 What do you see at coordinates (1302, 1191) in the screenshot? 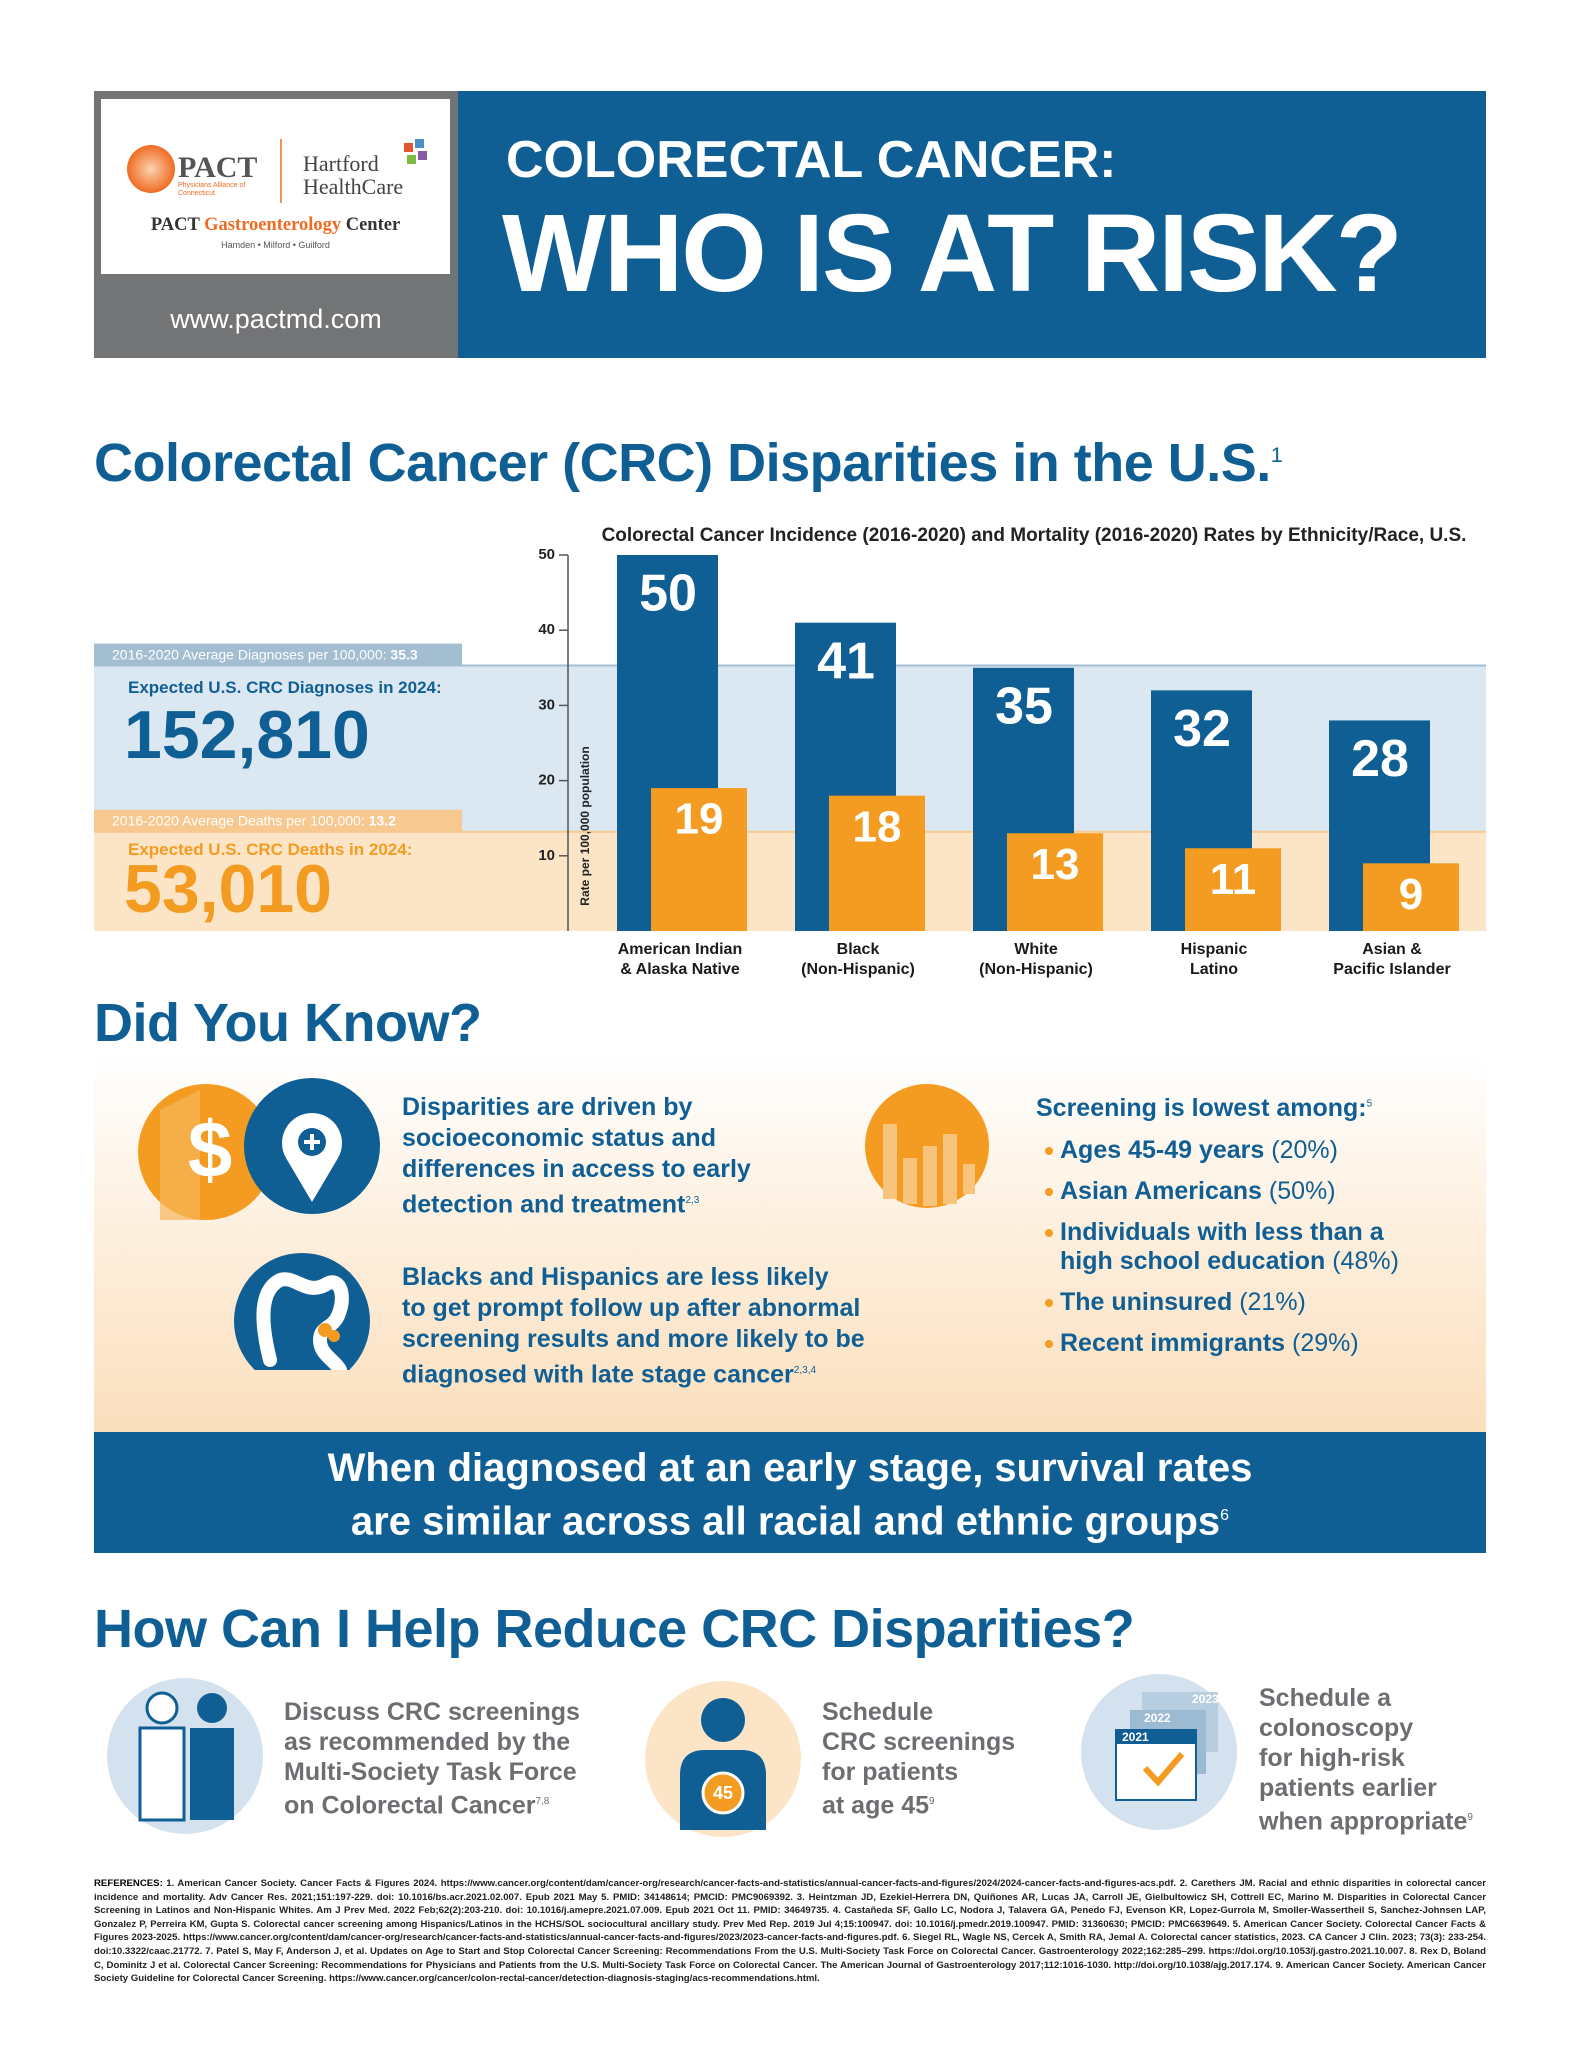
I see `screening-share: (50%)` at bounding box center [1302, 1191].